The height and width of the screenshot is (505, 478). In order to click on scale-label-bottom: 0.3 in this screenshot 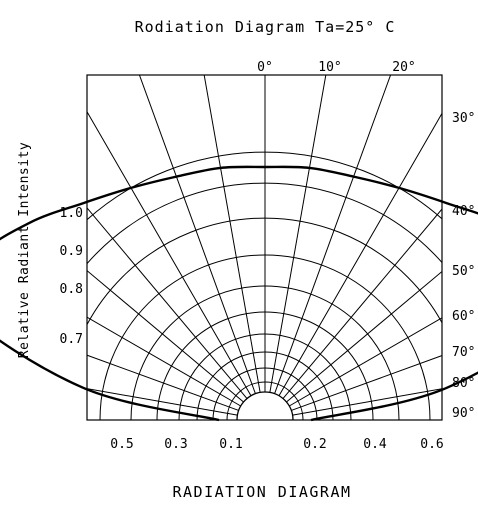, I will do `click(175, 444)`.